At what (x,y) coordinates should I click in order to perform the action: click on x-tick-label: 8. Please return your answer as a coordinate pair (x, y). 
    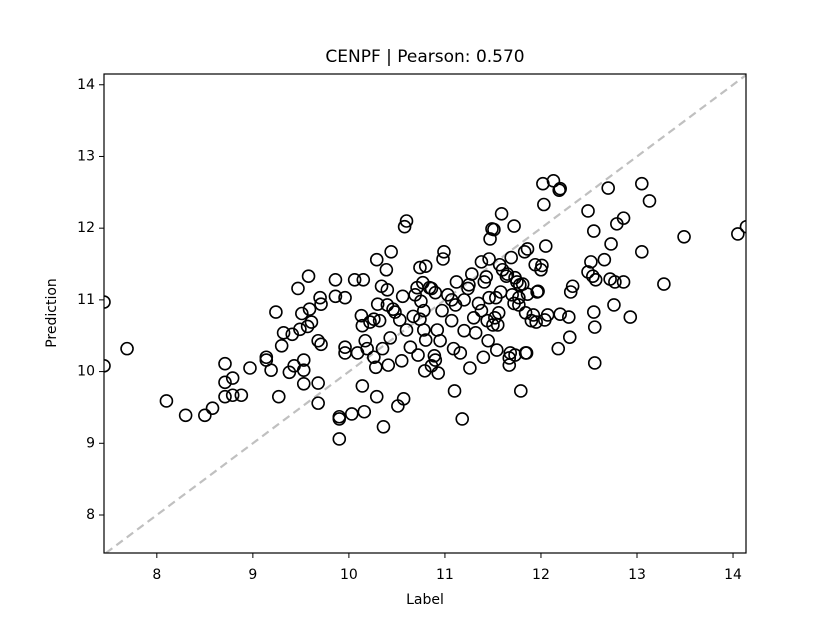
    Looking at the image, I should click on (156, 575).